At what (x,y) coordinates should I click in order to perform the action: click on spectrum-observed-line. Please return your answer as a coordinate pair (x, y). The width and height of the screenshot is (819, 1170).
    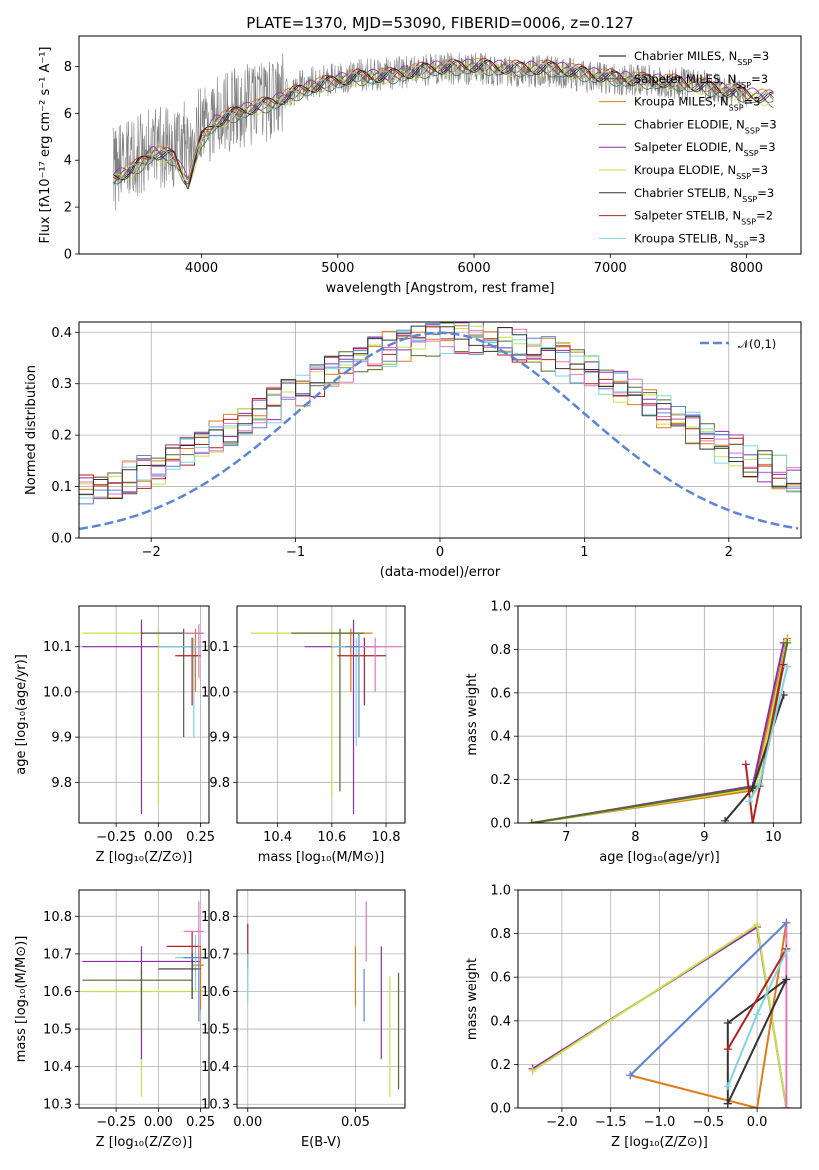
    Looking at the image, I should click on (429, 131).